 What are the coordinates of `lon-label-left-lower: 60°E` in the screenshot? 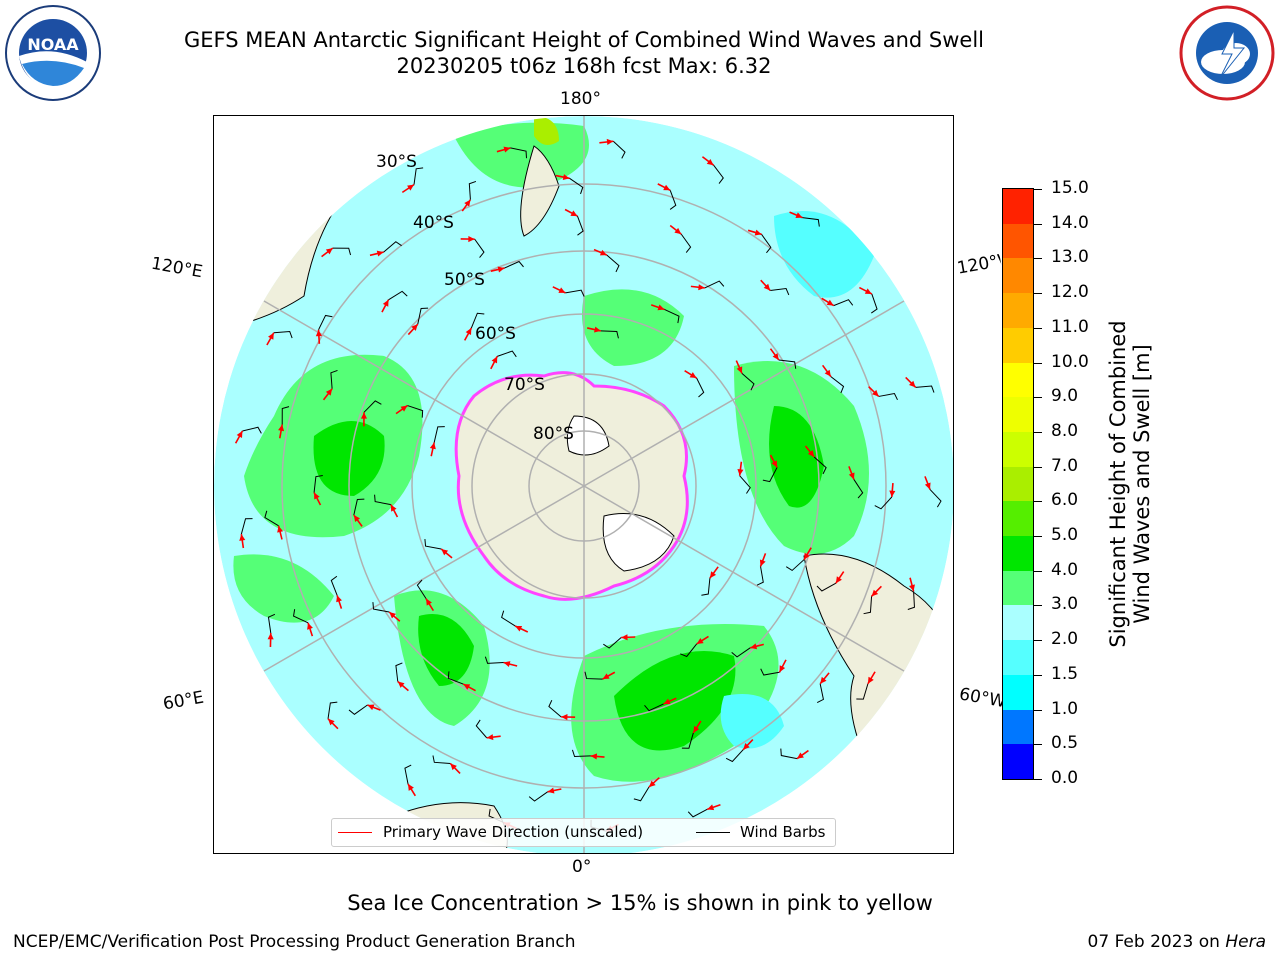 It's located at (183, 701).